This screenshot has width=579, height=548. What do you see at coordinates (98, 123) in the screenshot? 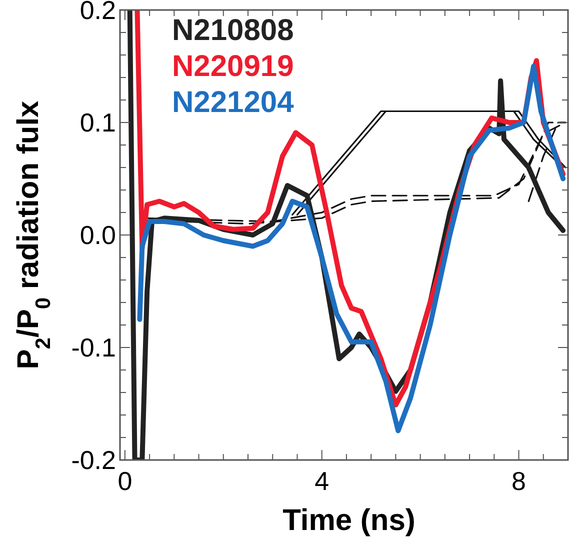
I see `y-tick-label: 0.1` at bounding box center [98, 123].